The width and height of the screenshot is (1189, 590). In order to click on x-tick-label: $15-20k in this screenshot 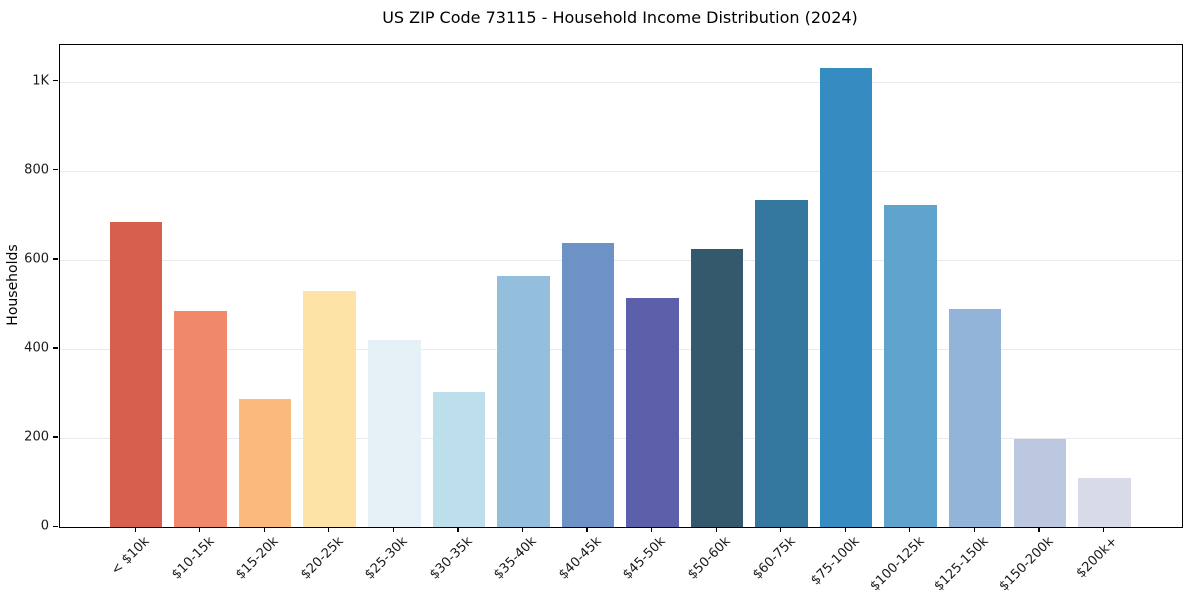, I will do `click(257, 558)`.